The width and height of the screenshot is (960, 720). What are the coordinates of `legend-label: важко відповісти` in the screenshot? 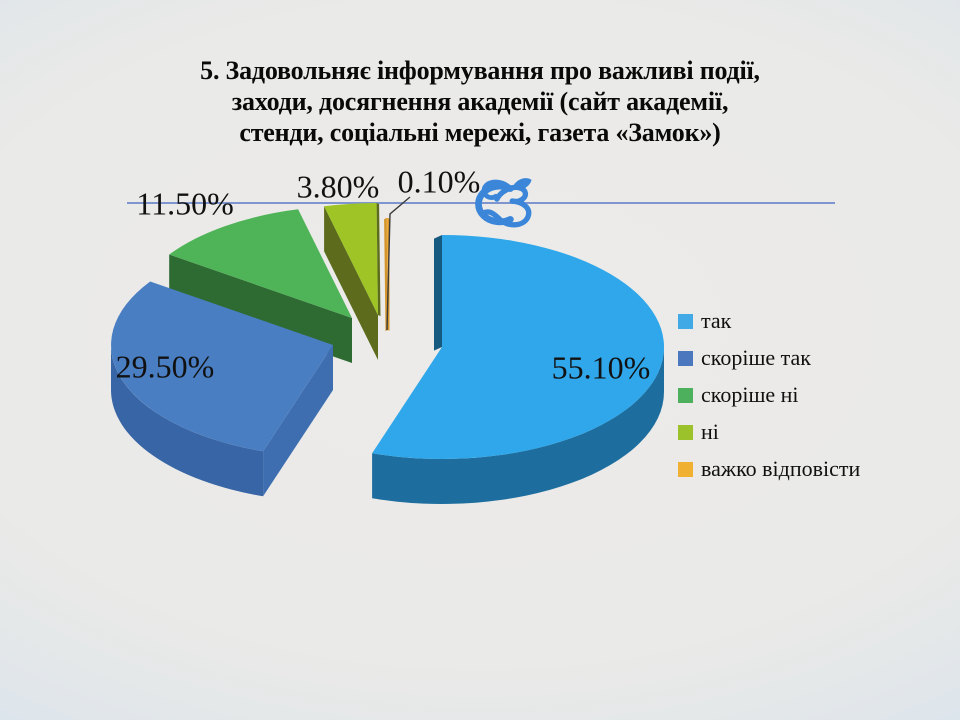 It's located at (781, 468).